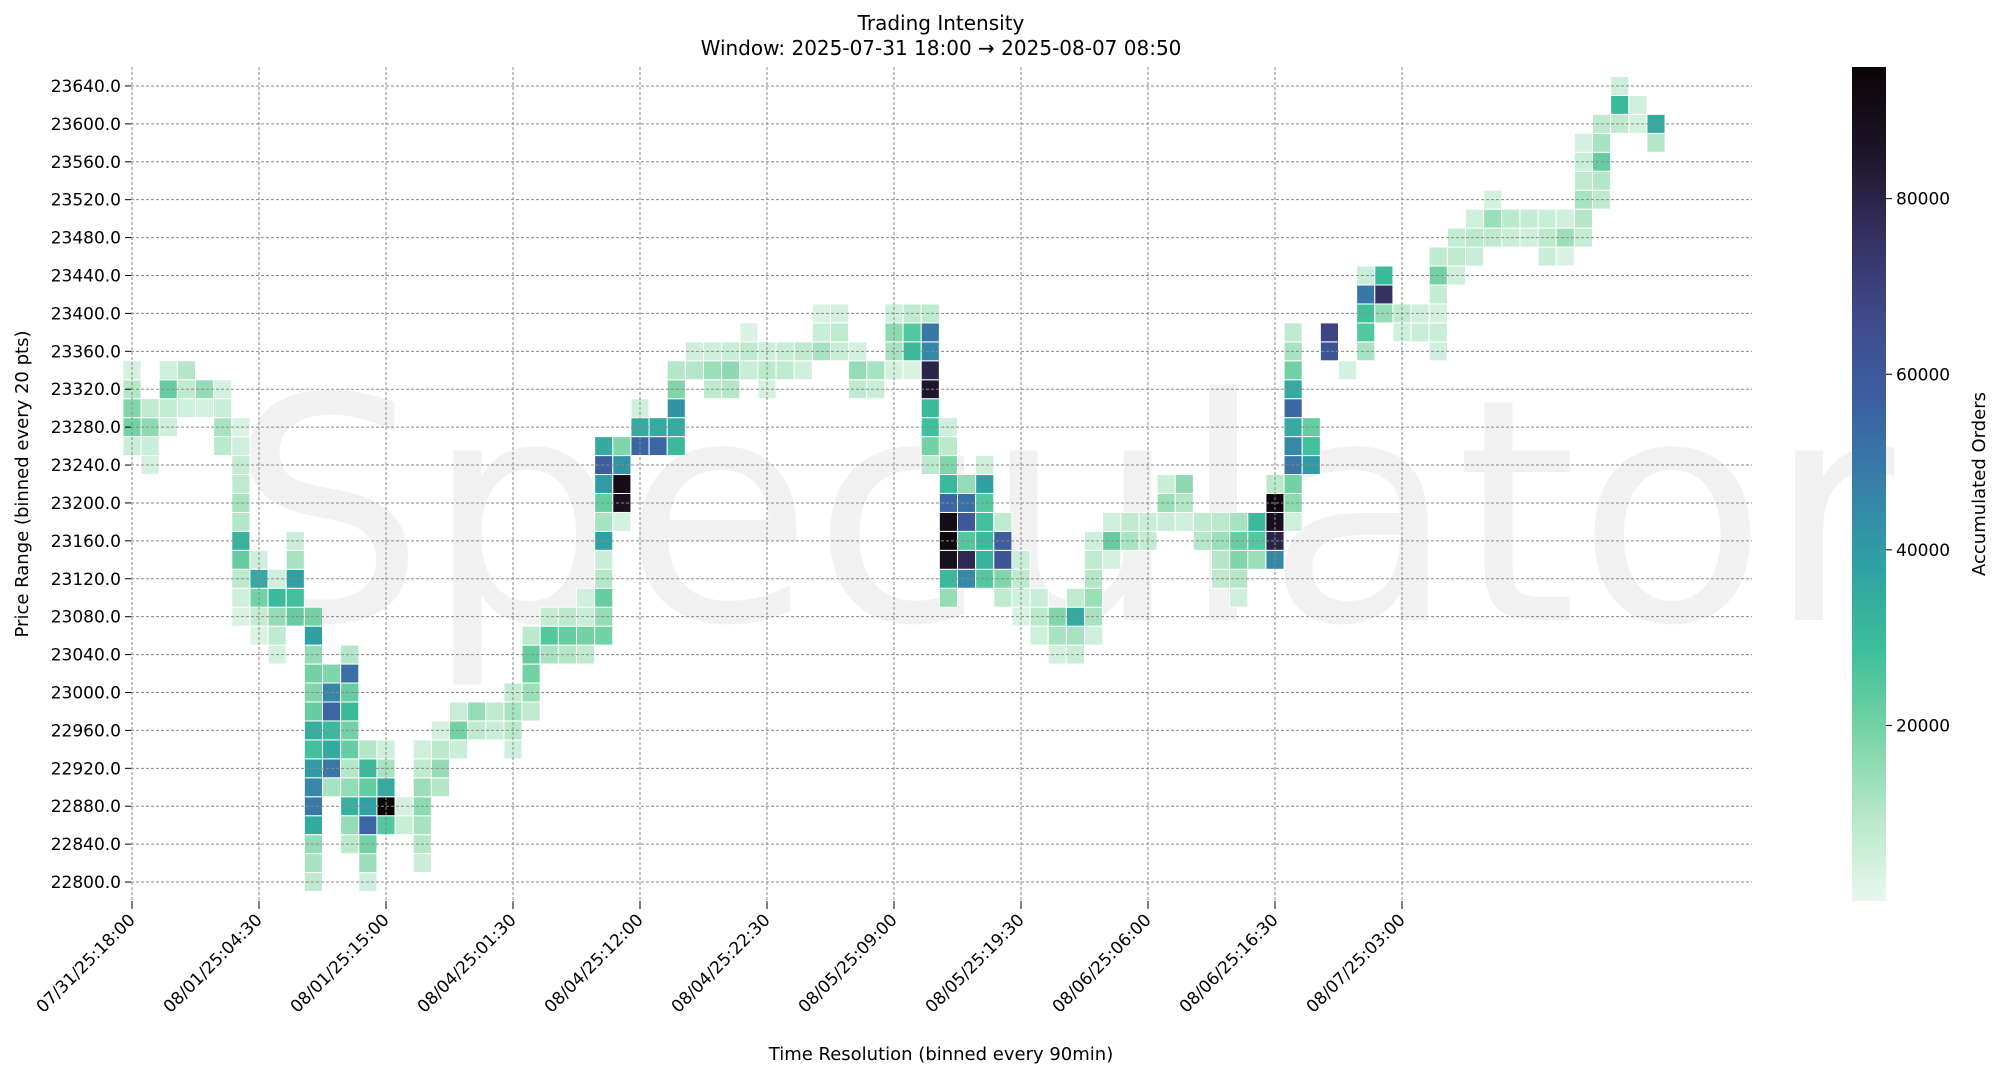 The image size is (2000, 1069). What do you see at coordinates (86, 87) in the screenshot?
I see `y-tick-label: 23640.0` at bounding box center [86, 87].